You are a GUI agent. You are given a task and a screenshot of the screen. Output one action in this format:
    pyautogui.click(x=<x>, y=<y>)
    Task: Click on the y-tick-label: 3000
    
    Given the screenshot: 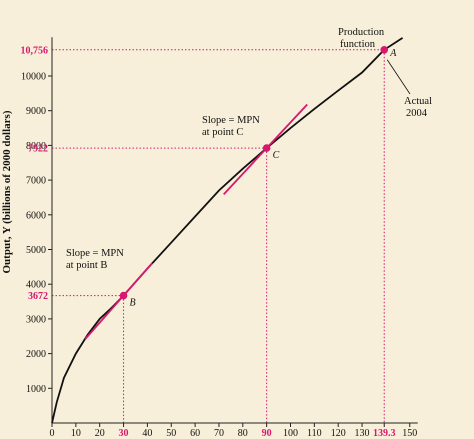 What is the action you would take?
    pyautogui.click(x=36, y=319)
    